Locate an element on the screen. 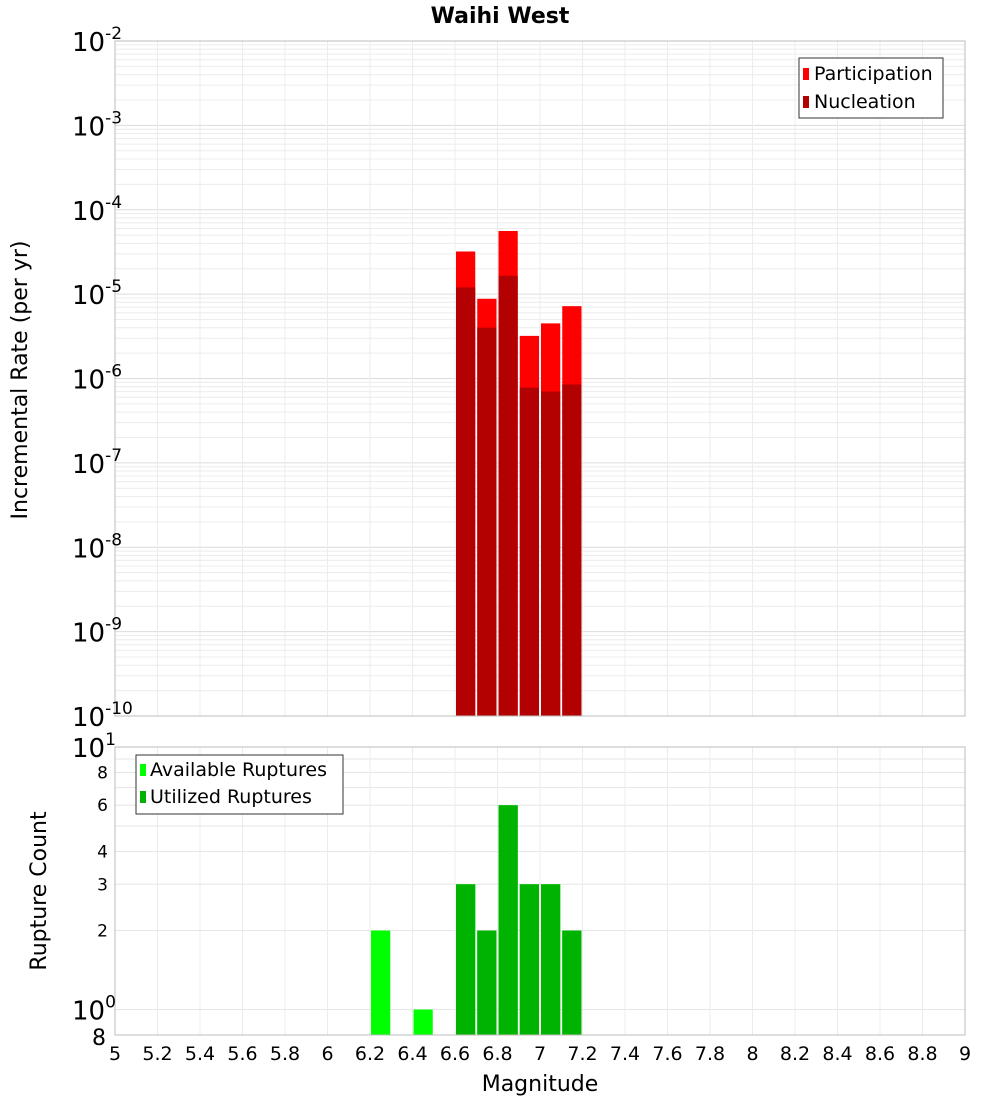 The image size is (1000, 1100). bottom-legend: Available Ruptures Utilized Ruptures is located at coordinates (239, 784).